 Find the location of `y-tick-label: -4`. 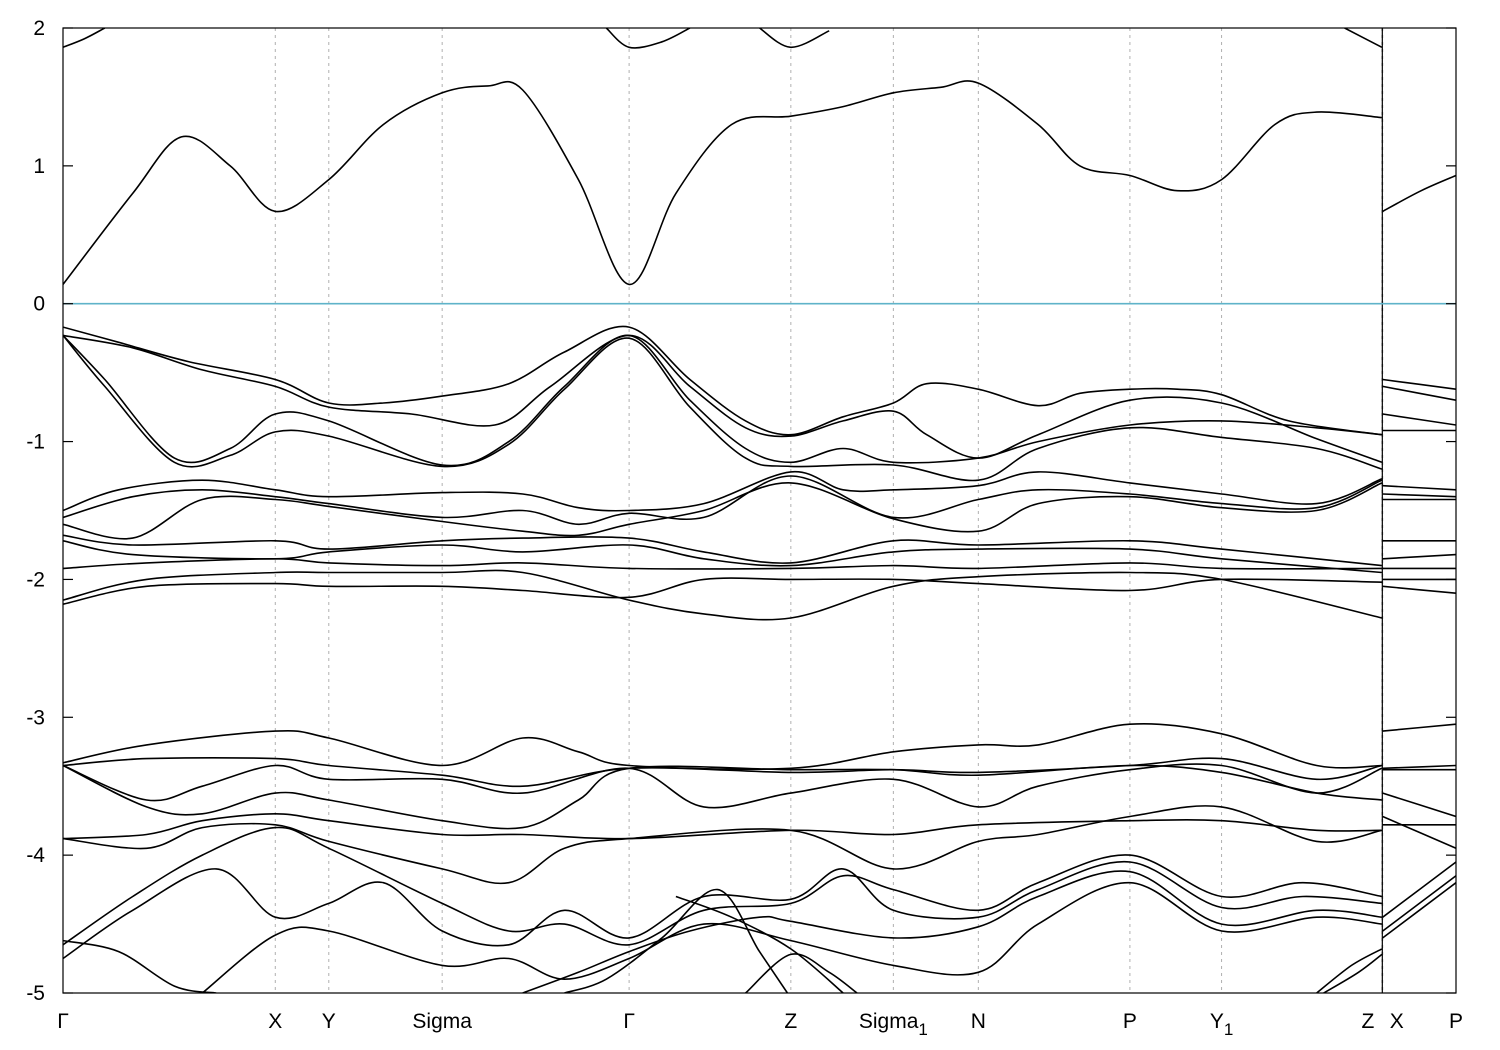

y-tick-label: -4 is located at coordinates (35, 855).